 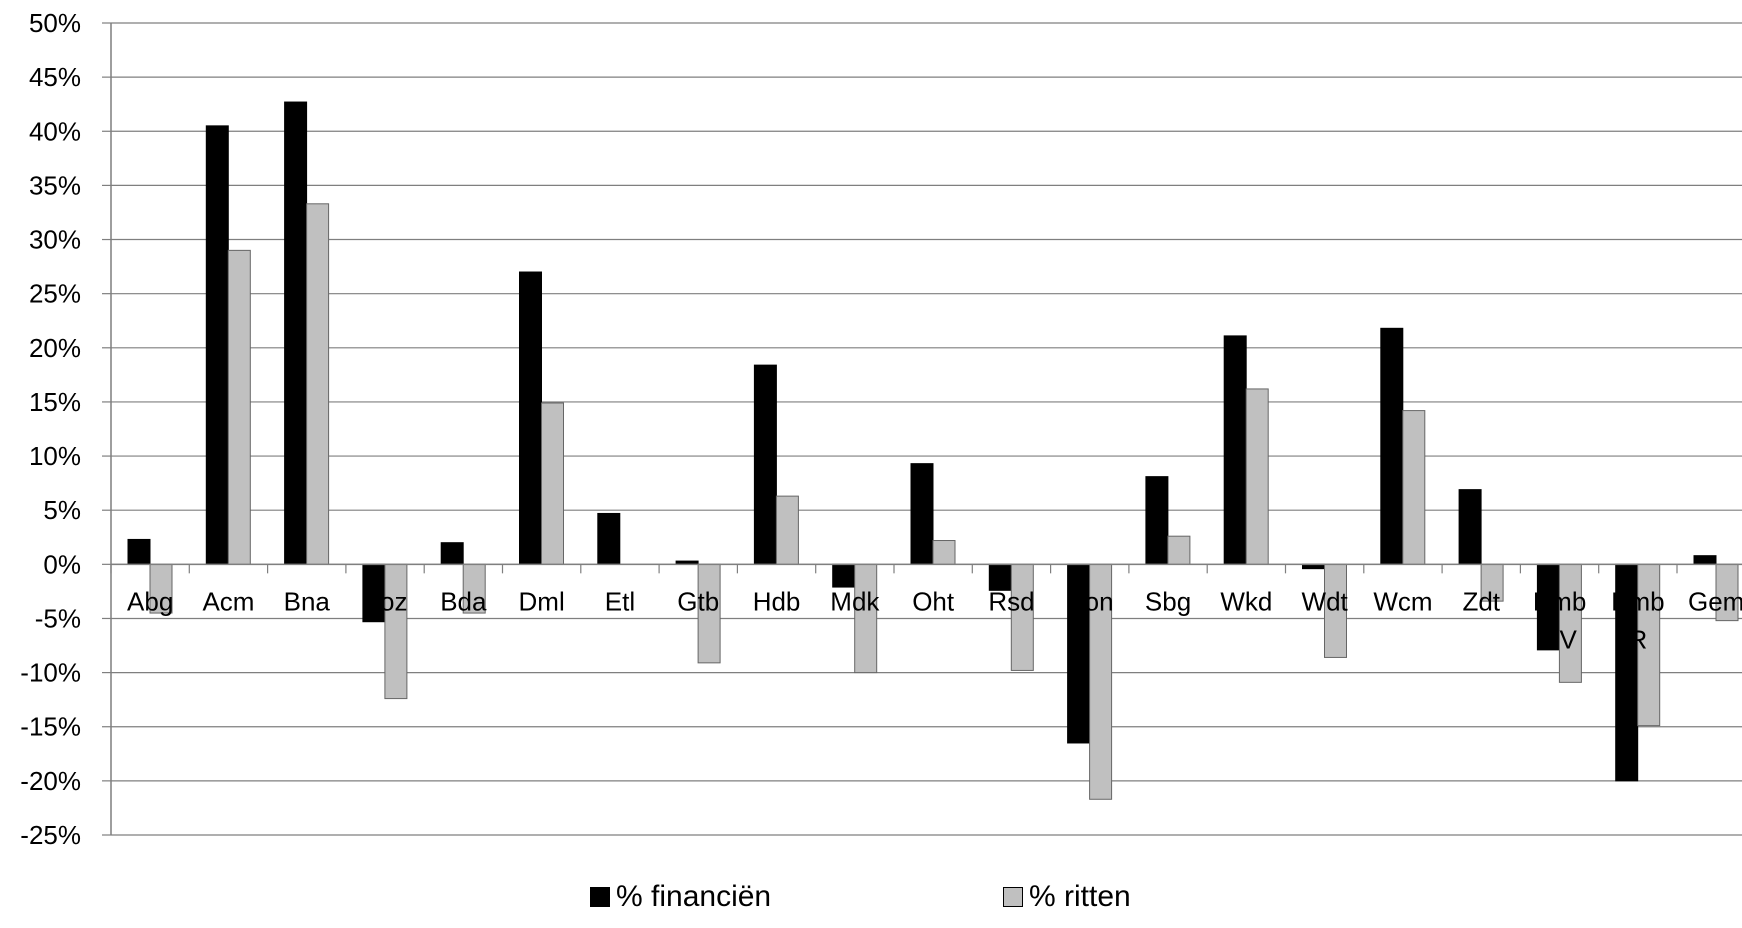 What do you see at coordinates (1013, 897) in the screenshot?
I see `legend-swatch-ritten` at bounding box center [1013, 897].